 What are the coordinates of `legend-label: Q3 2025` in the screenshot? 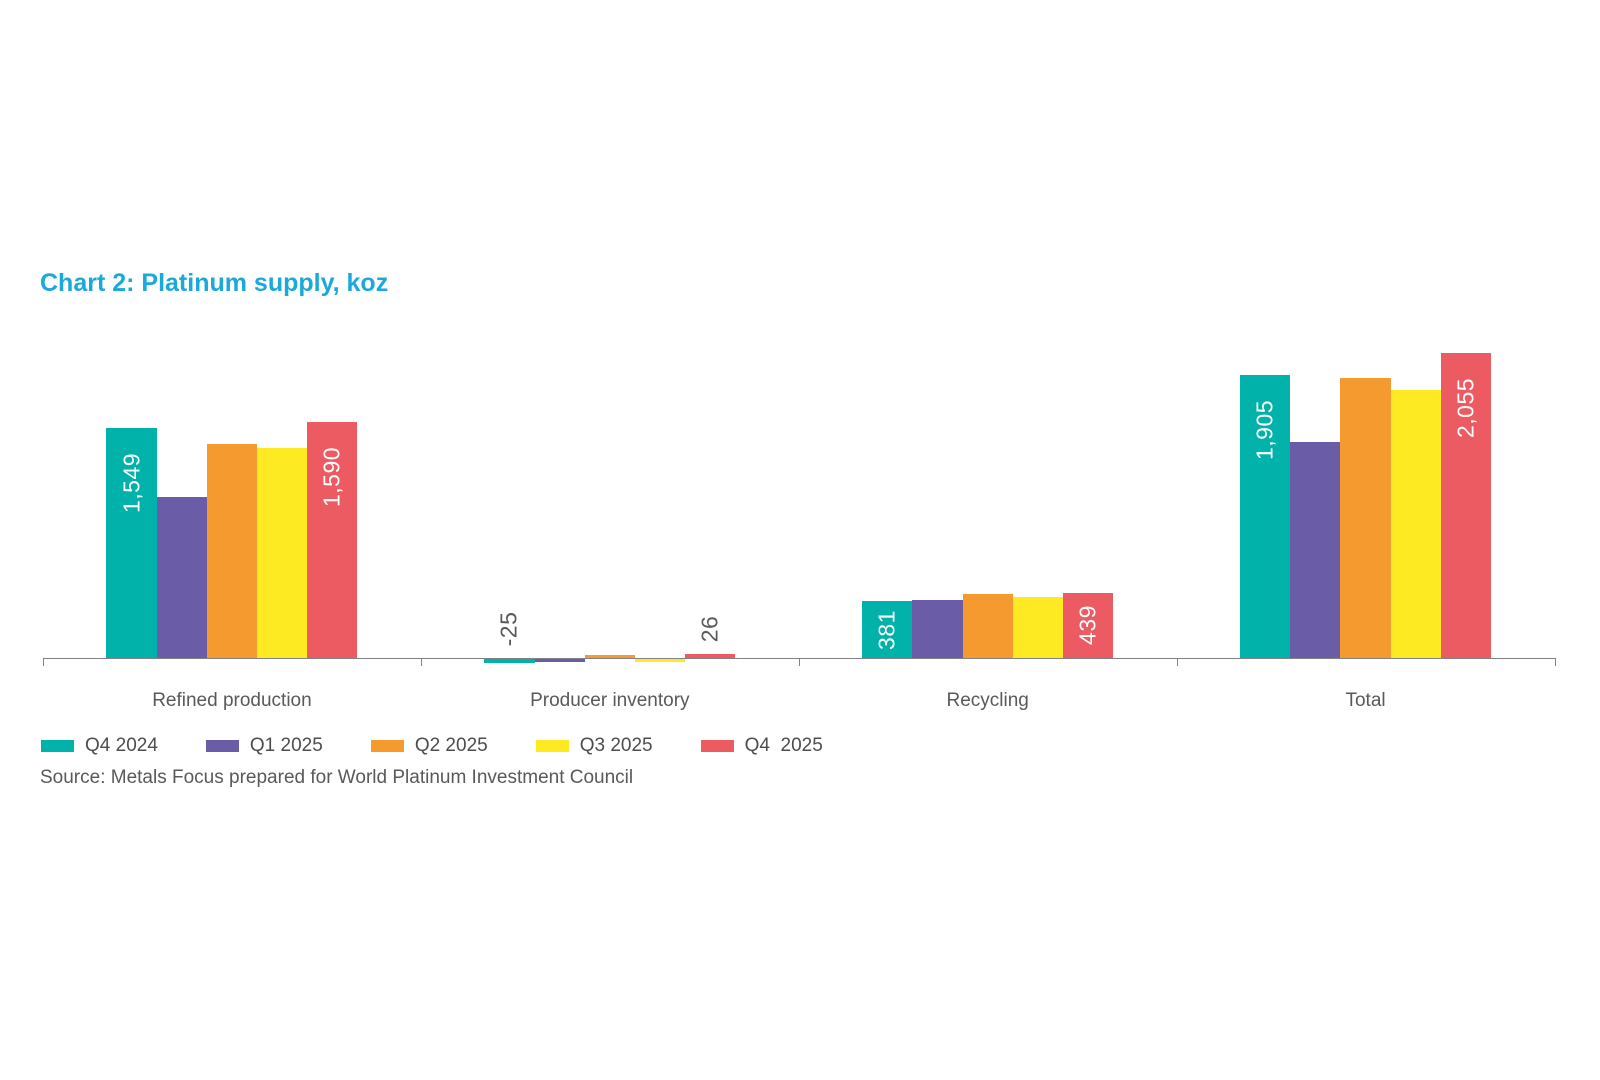 It's located at (616, 745).